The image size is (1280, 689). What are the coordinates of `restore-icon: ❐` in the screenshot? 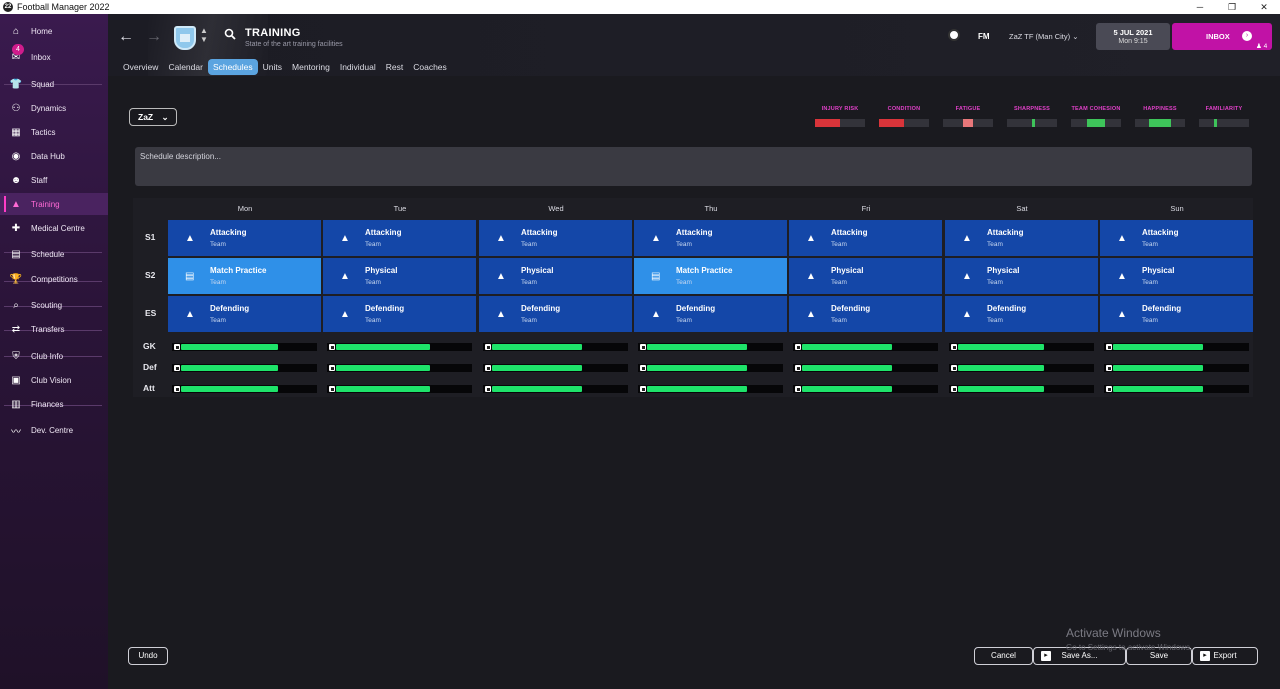 It's located at (1232, 7).